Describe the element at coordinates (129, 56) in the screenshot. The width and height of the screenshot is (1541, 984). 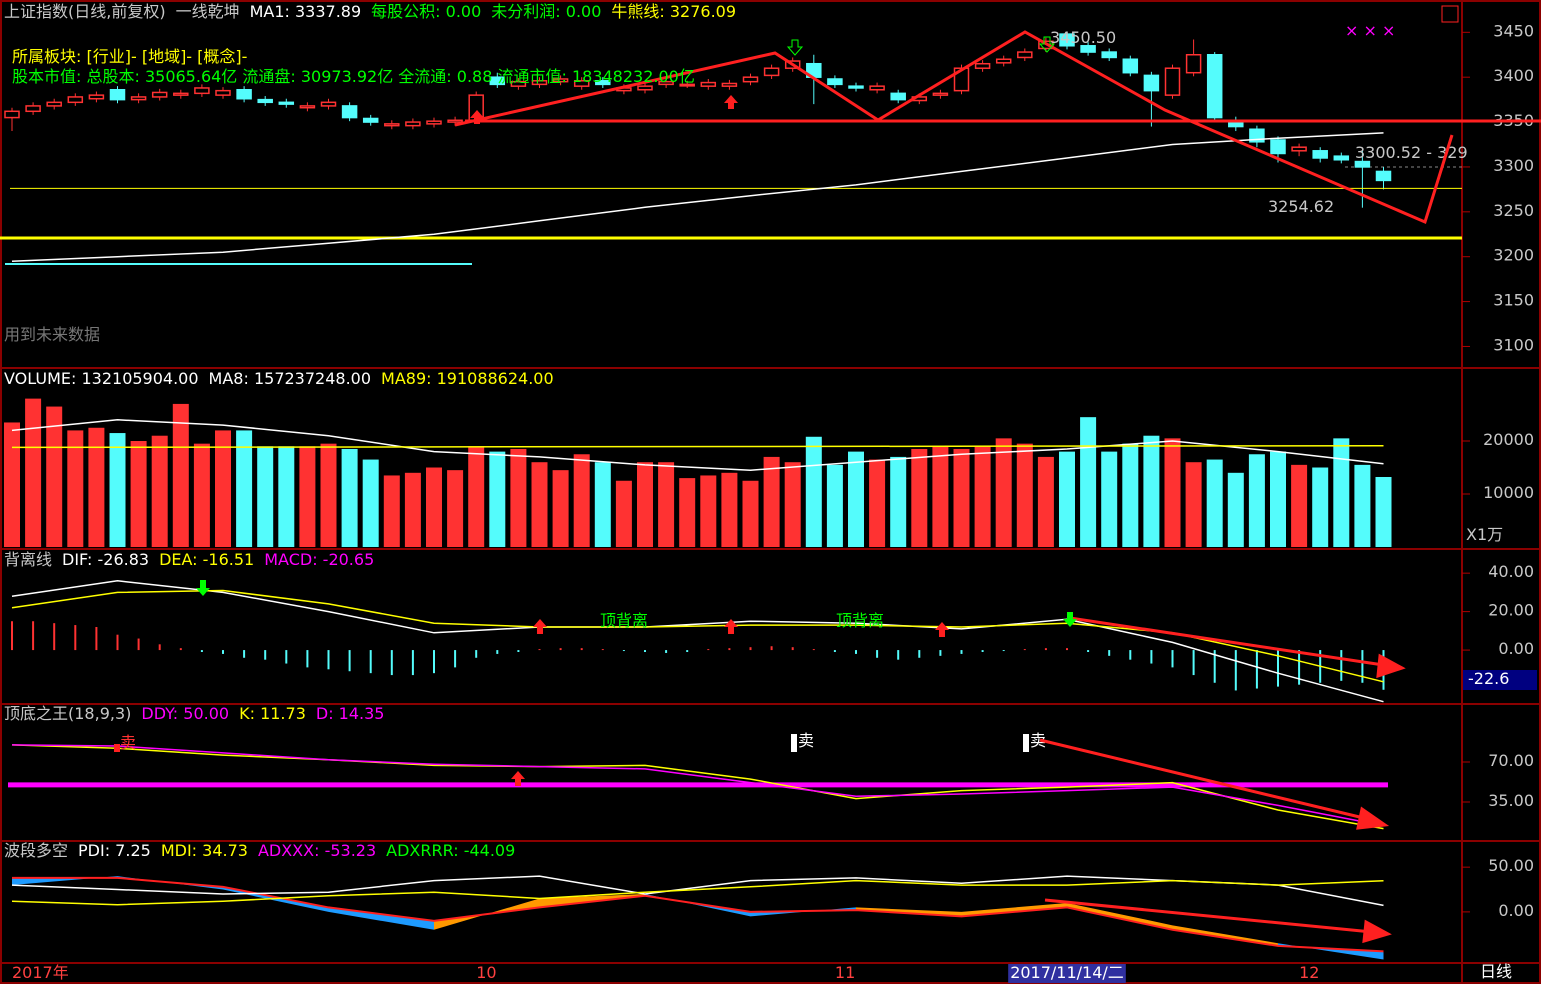
I see `sector-line: 所属板块: [行业]- [地域]- [概念]-` at that location.